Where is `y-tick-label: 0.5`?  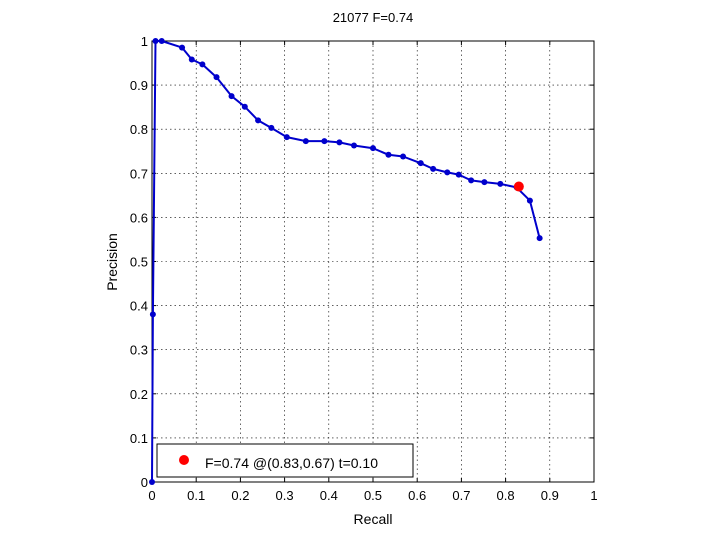
y-tick-label: 0.5 is located at coordinates (139, 262).